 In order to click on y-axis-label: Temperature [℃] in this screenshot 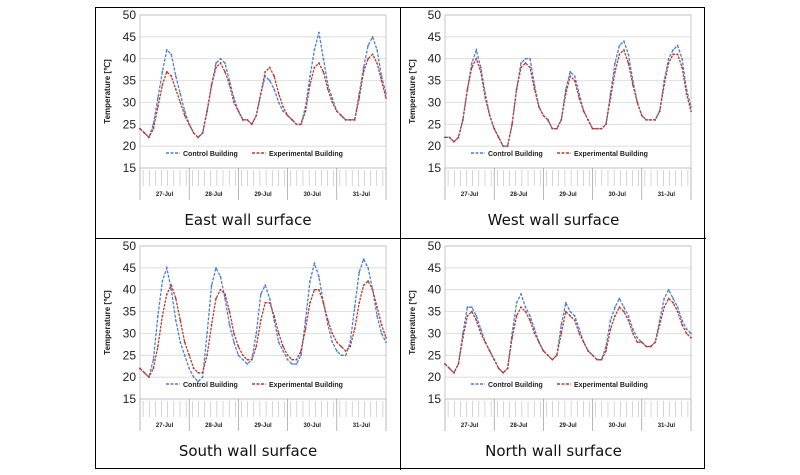, I will do `click(412, 91)`.